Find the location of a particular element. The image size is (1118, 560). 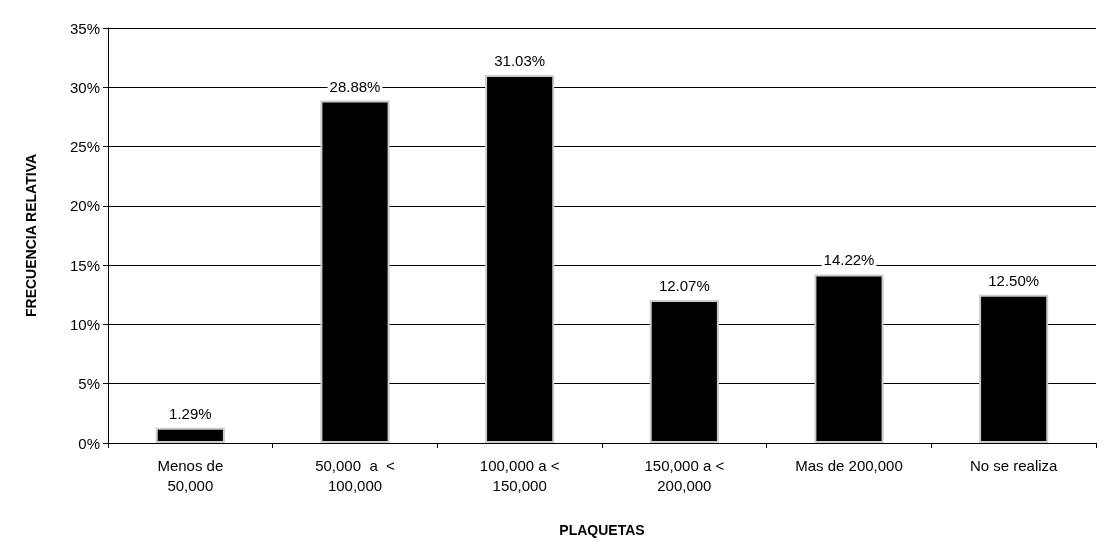

data-label: 12.50% is located at coordinates (1014, 280).